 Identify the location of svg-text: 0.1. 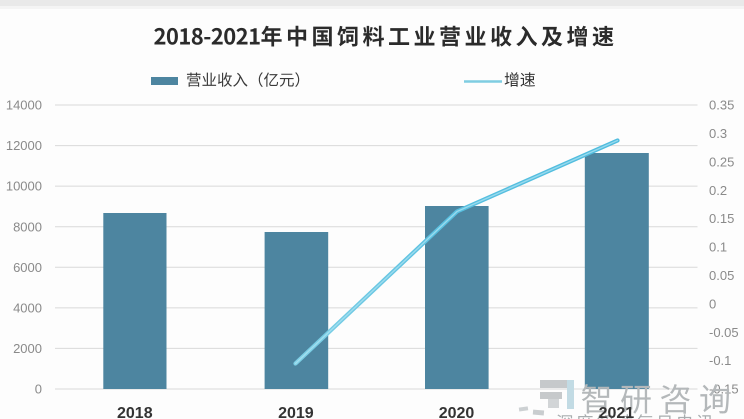
(718, 247).